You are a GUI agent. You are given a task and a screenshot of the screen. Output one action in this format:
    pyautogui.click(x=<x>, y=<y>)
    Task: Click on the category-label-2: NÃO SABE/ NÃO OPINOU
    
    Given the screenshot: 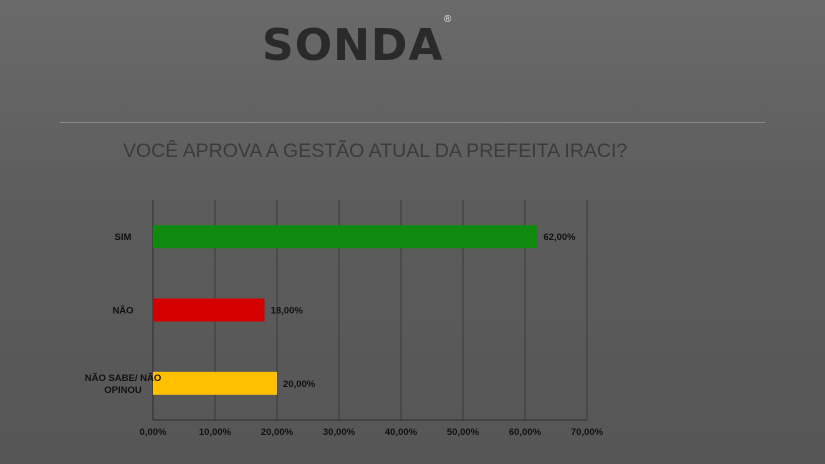 What is the action you would take?
    pyautogui.click(x=123, y=384)
    